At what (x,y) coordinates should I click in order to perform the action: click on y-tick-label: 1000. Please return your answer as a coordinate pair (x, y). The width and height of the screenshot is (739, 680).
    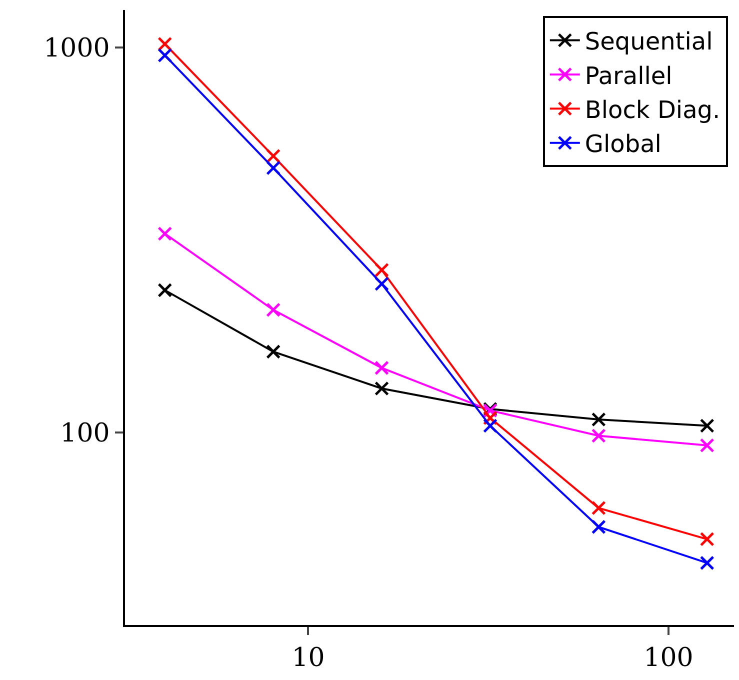
    Looking at the image, I should click on (77, 48).